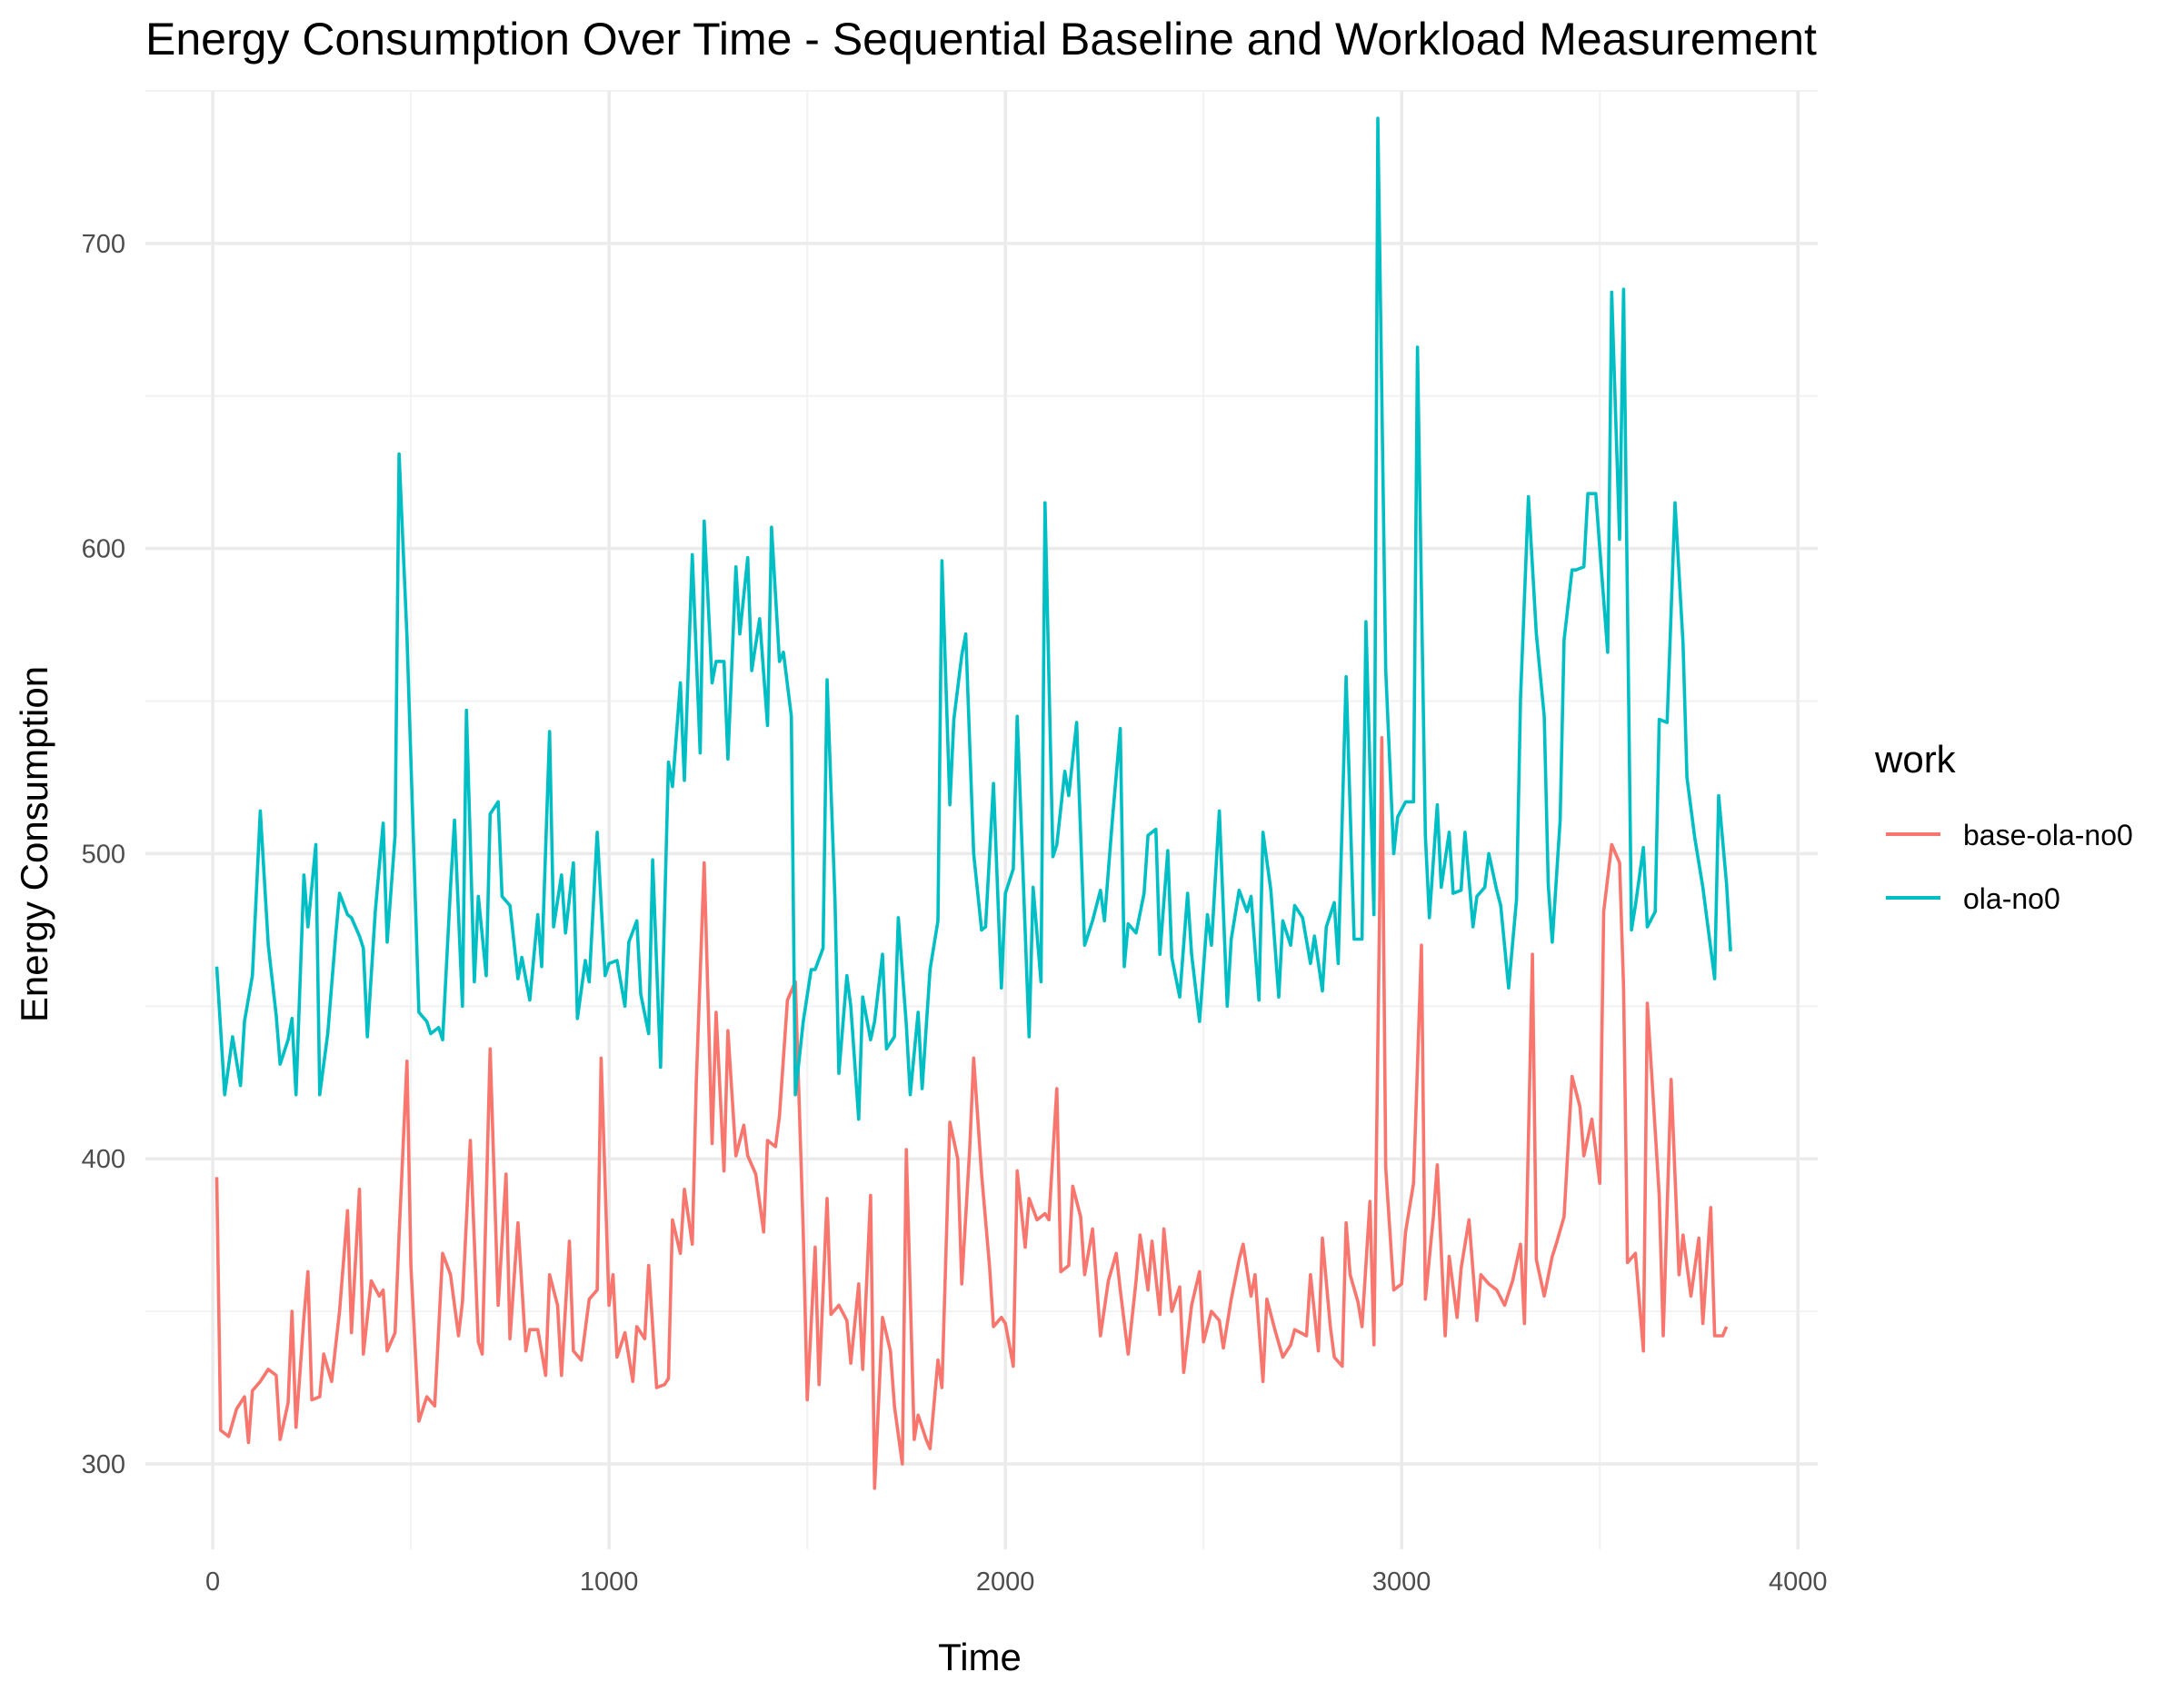  Describe the element at coordinates (103, 1159) in the screenshot. I see `y-tick-label: 400` at that location.